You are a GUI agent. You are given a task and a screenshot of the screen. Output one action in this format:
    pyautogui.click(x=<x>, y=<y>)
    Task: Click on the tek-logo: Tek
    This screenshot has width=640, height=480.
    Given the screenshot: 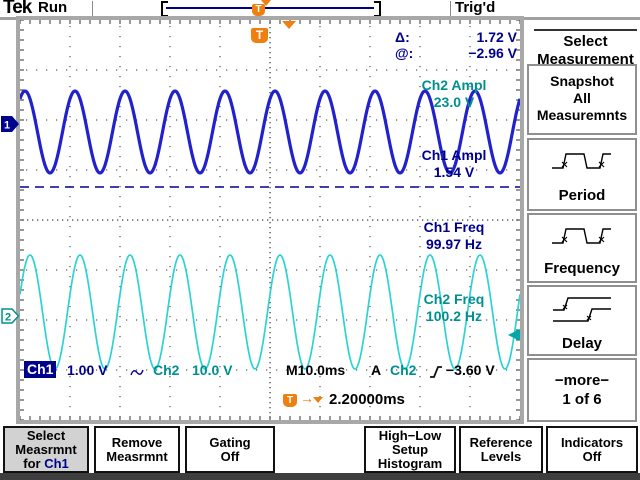 What is the action you would take?
    pyautogui.click(x=17, y=9)
    